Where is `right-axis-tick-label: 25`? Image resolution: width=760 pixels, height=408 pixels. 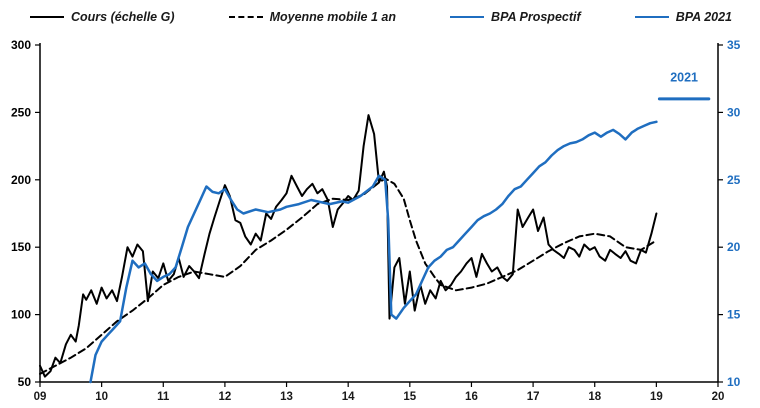
right-axis-tick-label: 25 is located at coordinates (734, 180).